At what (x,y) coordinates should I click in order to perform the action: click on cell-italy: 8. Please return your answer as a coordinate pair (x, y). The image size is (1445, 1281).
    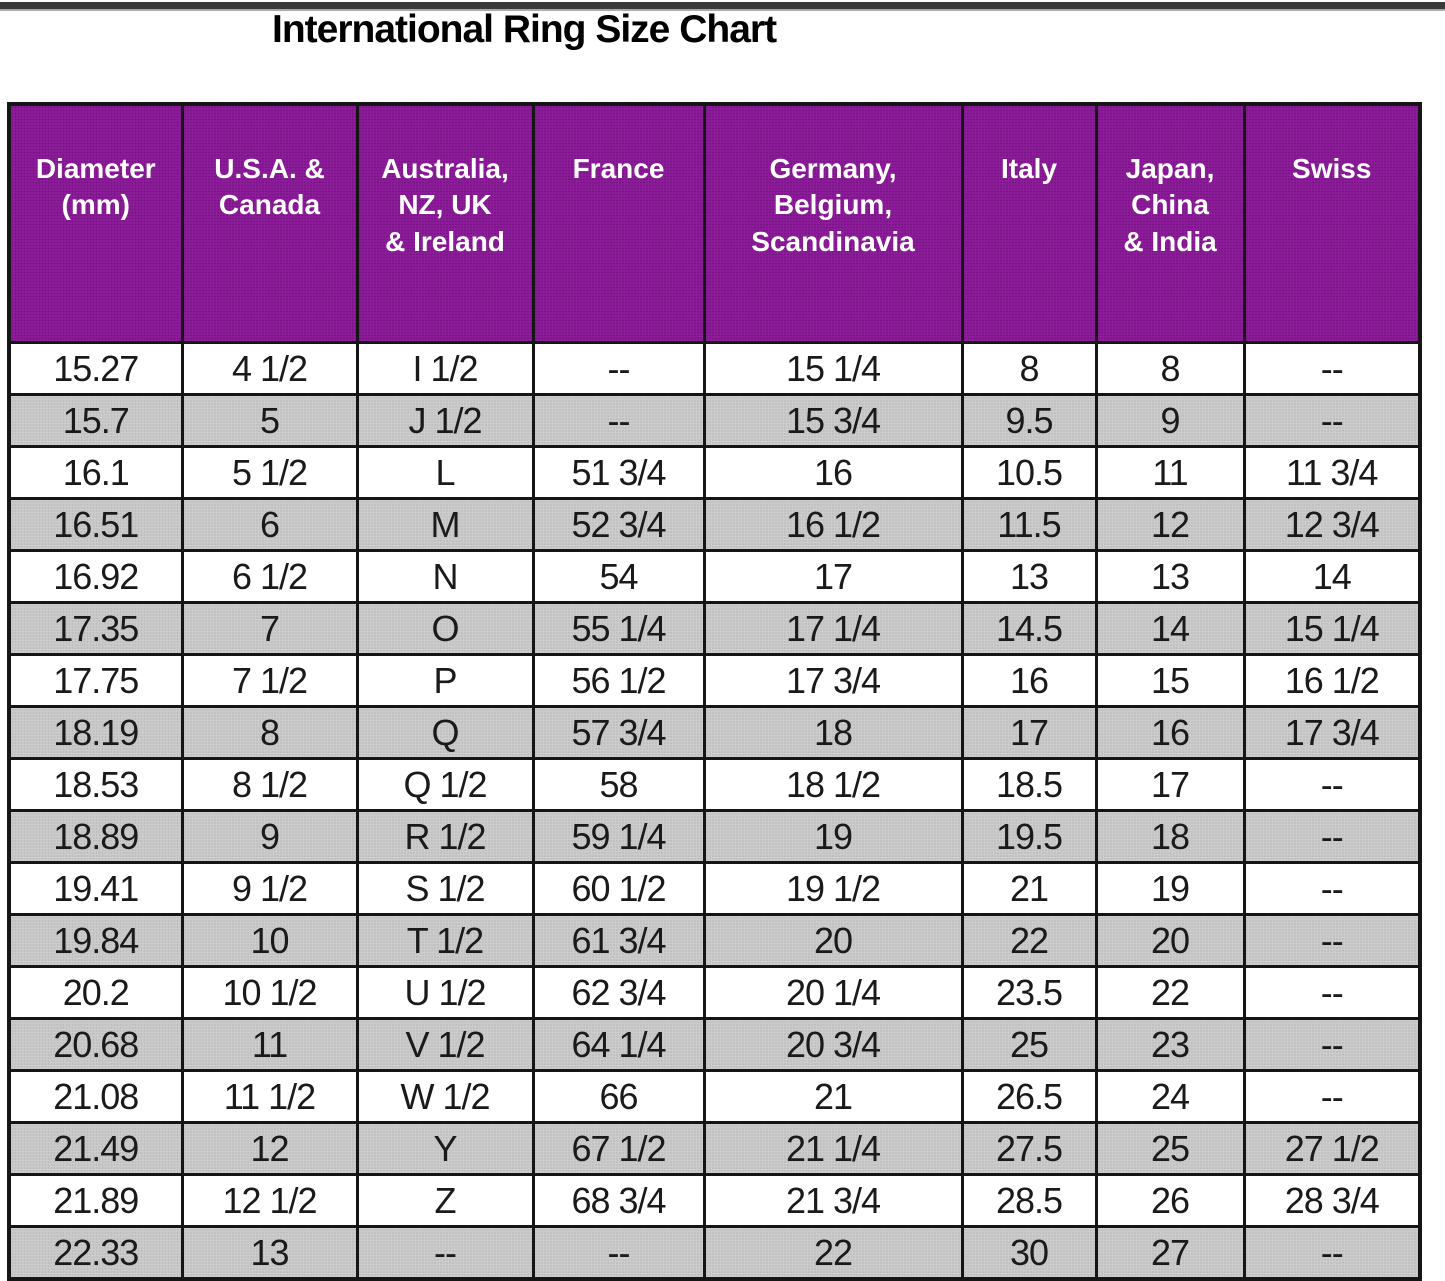
    Looking at the image, I should click on (1029, 368).